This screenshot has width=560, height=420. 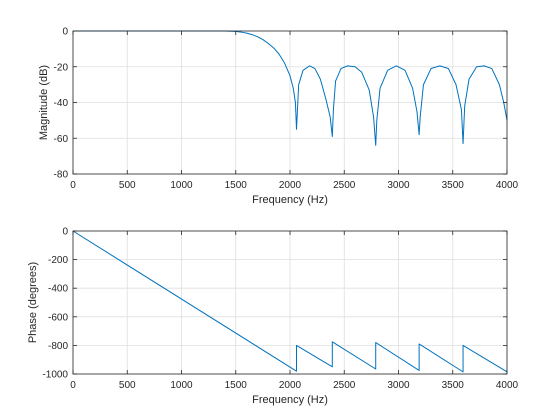 I want to click on phase-ytick-label-5: 0, so click(x=65, y=232).